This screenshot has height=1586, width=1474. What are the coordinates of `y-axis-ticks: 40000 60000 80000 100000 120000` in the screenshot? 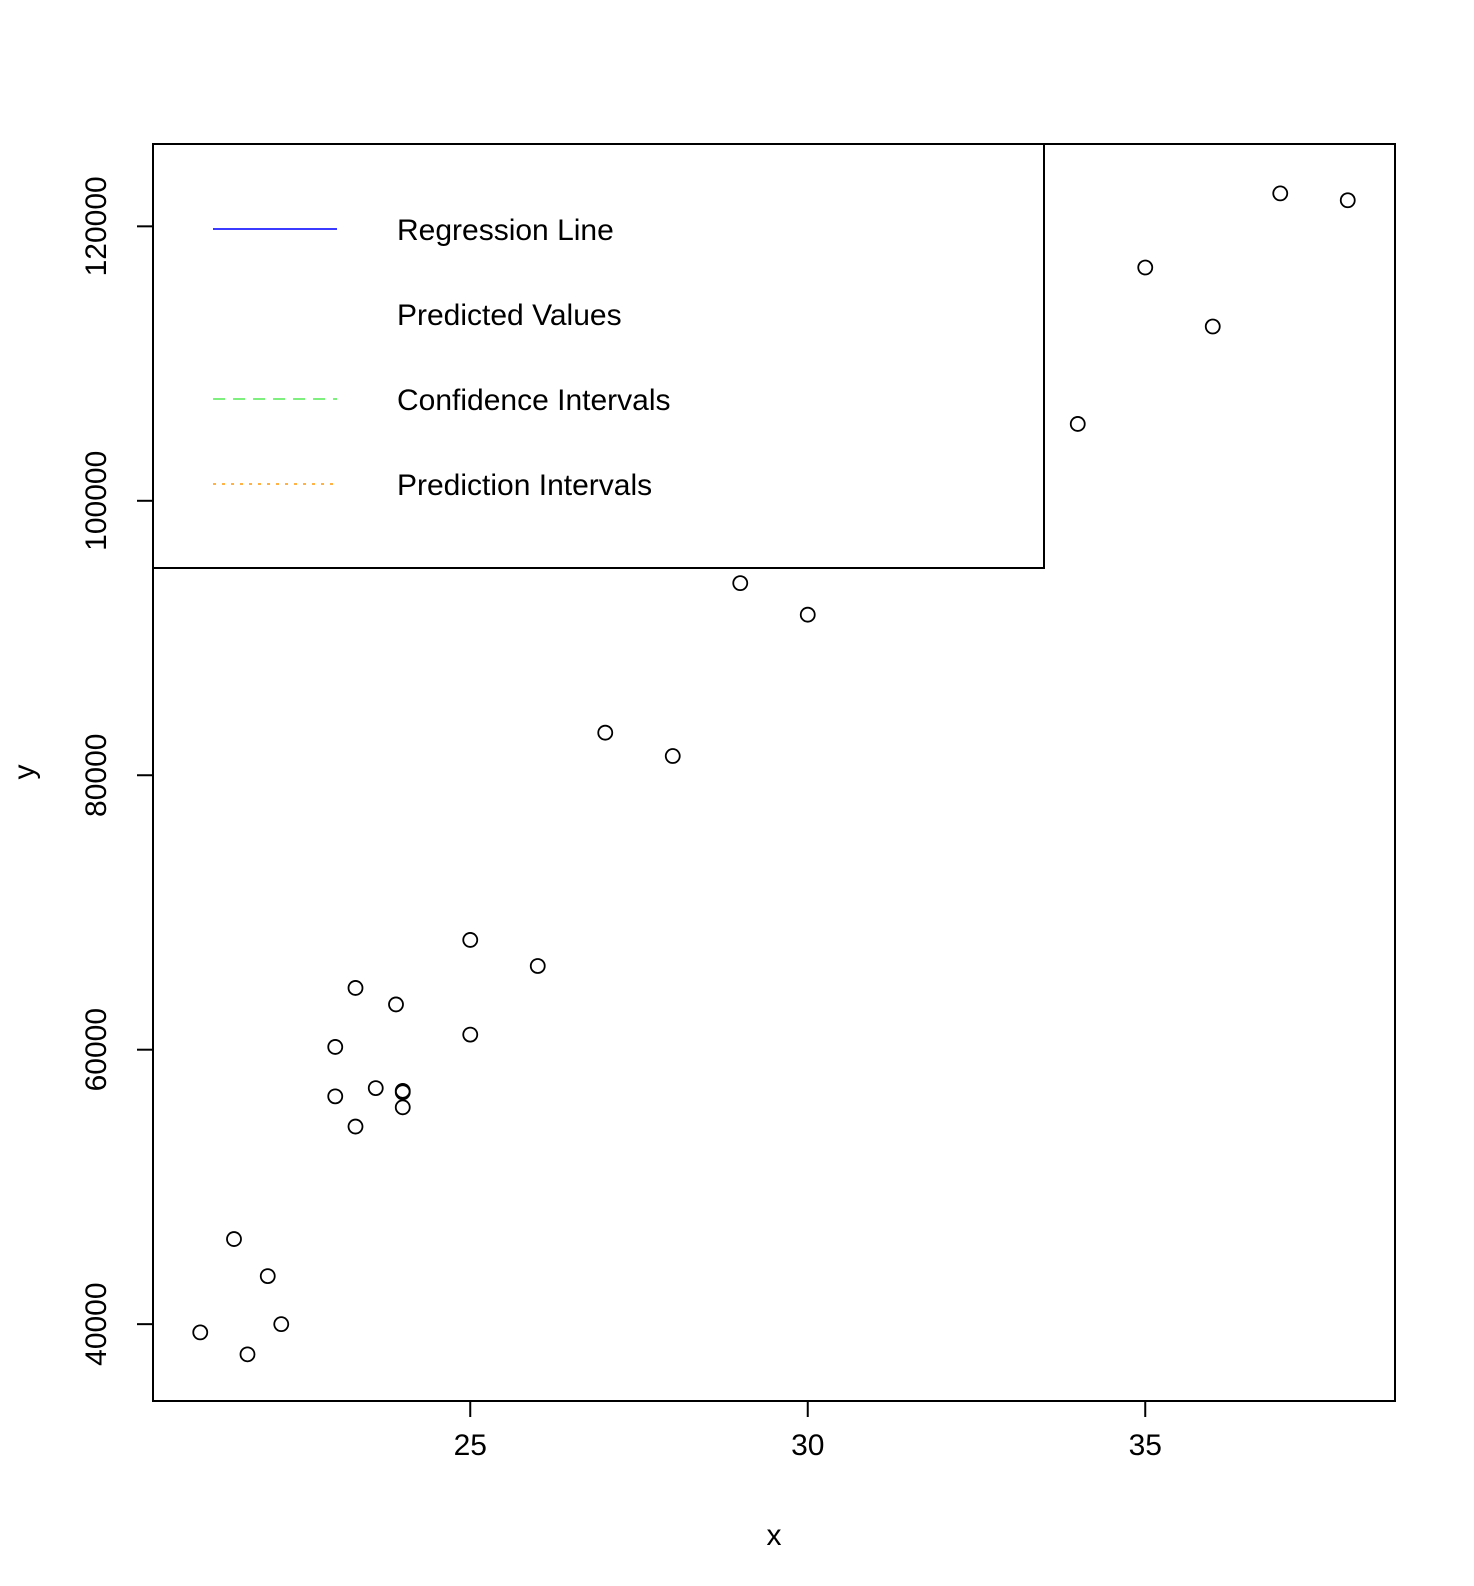 It's located at (116, 771).